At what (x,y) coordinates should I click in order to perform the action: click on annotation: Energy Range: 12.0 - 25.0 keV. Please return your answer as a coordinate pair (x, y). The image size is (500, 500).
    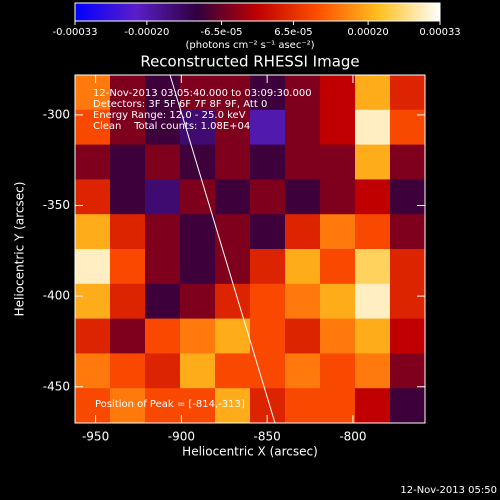
    Looking at the image, I should click on (169, 115).